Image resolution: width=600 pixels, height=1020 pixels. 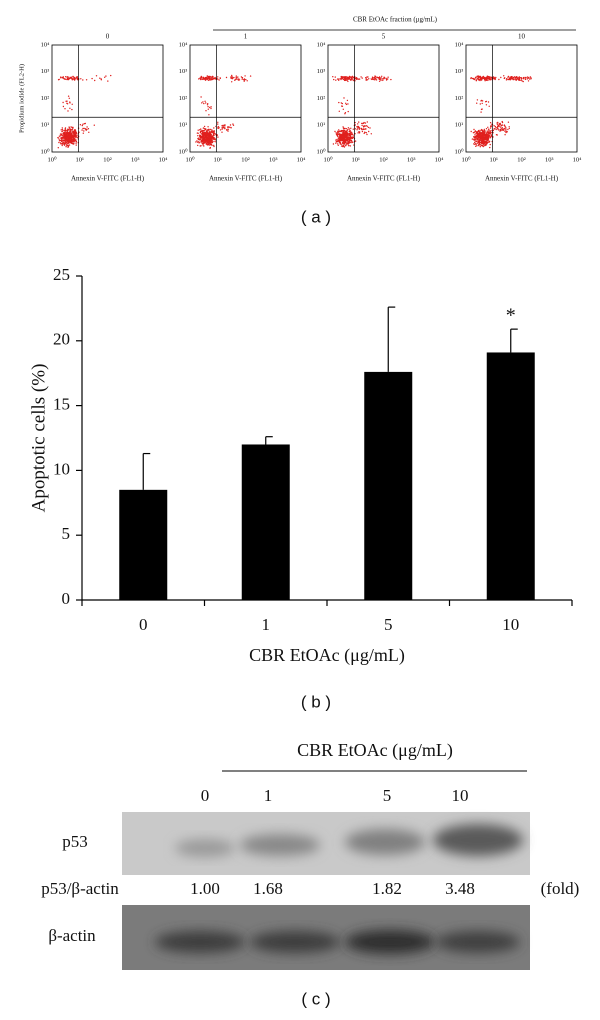 I want to click on ratio-value: 1.82, so click(x=387, y=888).